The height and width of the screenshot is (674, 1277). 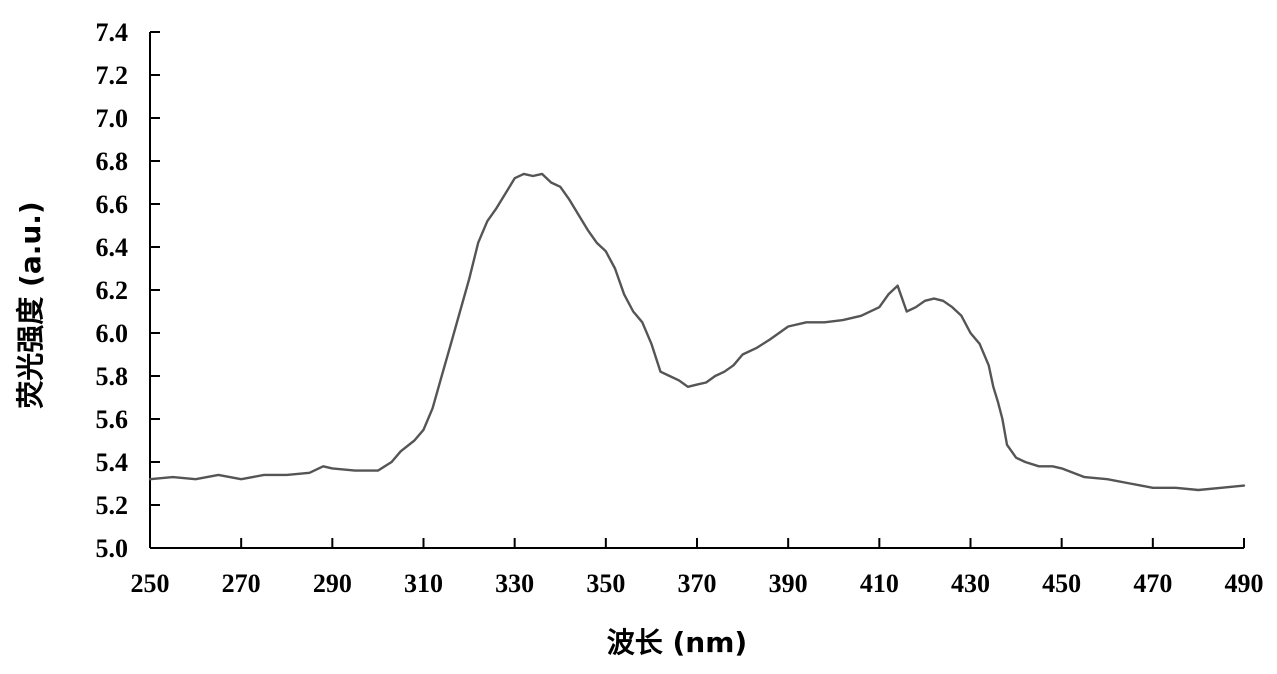 I want to click on y-tick-label: 5.4, so click(x=112, y=462).